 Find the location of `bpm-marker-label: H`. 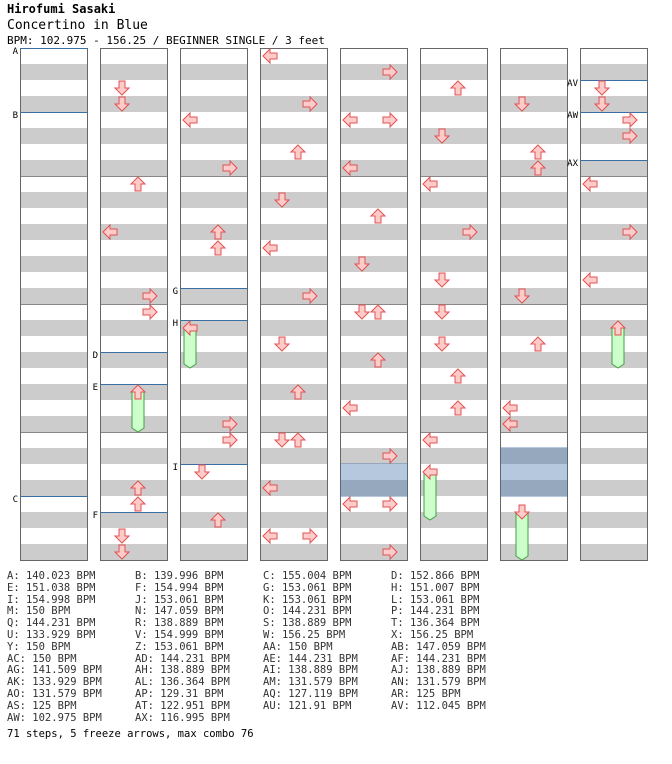

bpm-marker-label: H is located at coordinates (175, 324).